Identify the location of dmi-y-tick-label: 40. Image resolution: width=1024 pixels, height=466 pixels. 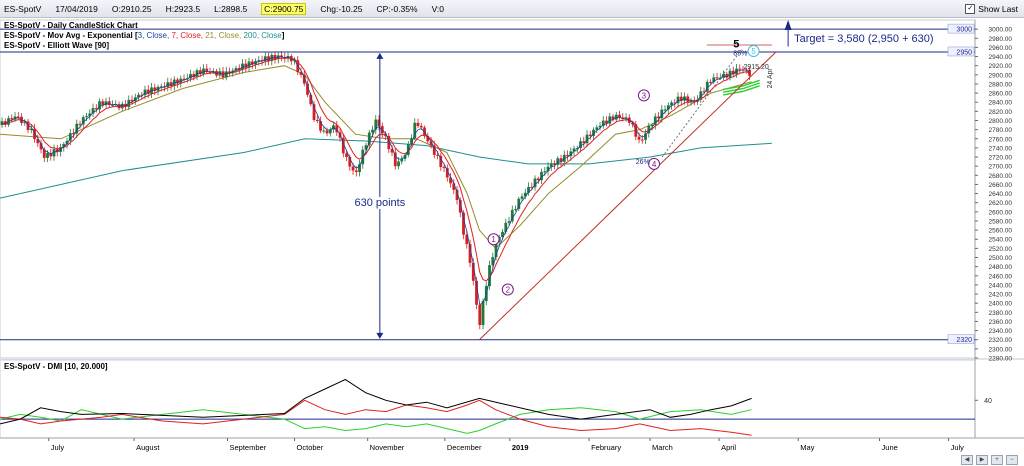
(988, 401).